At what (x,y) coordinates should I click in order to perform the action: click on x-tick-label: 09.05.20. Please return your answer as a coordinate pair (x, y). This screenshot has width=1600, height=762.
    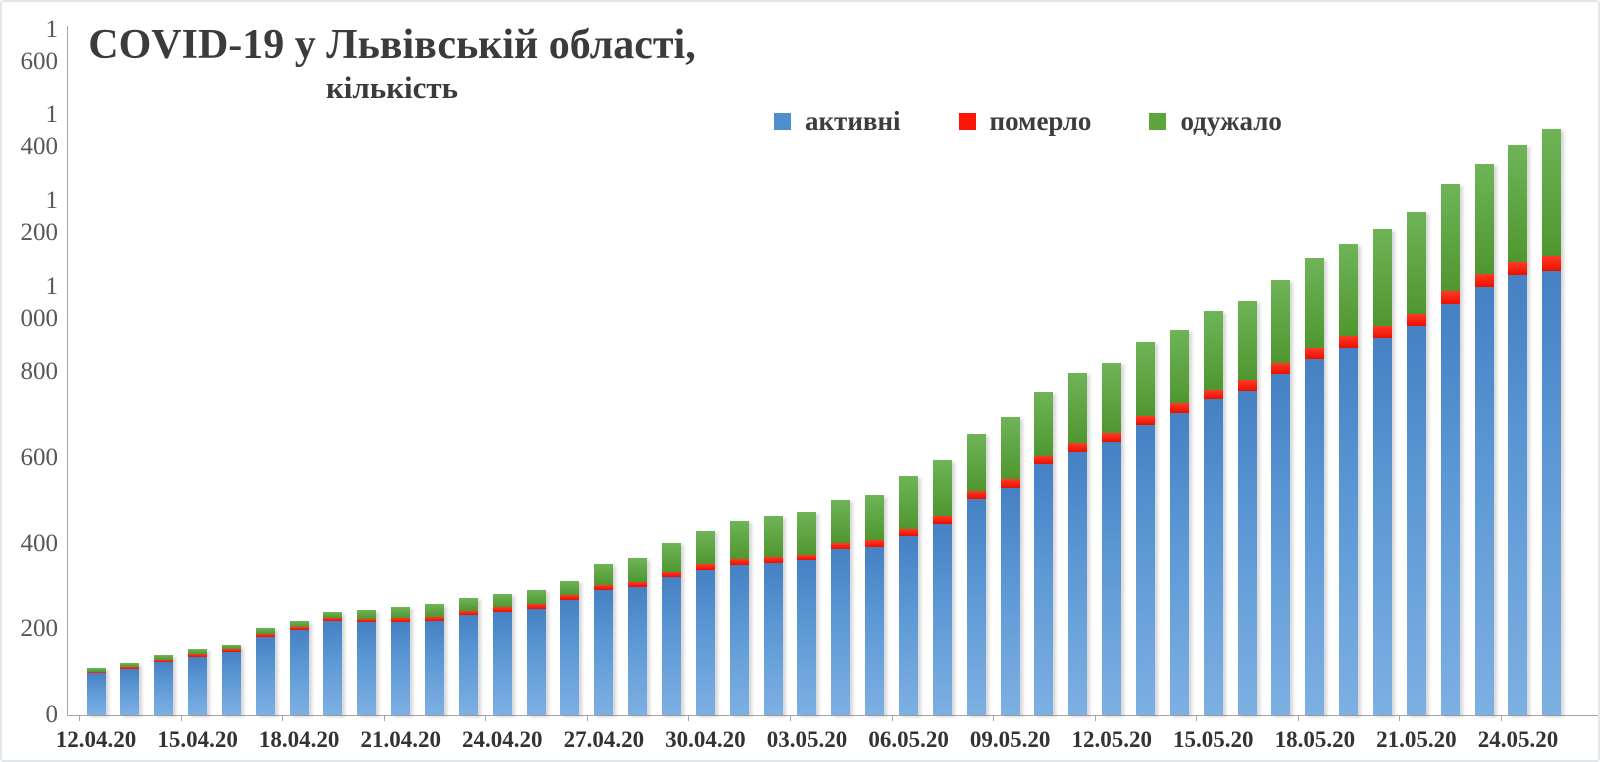
    Looking at the image, I should click on (1010, 739).